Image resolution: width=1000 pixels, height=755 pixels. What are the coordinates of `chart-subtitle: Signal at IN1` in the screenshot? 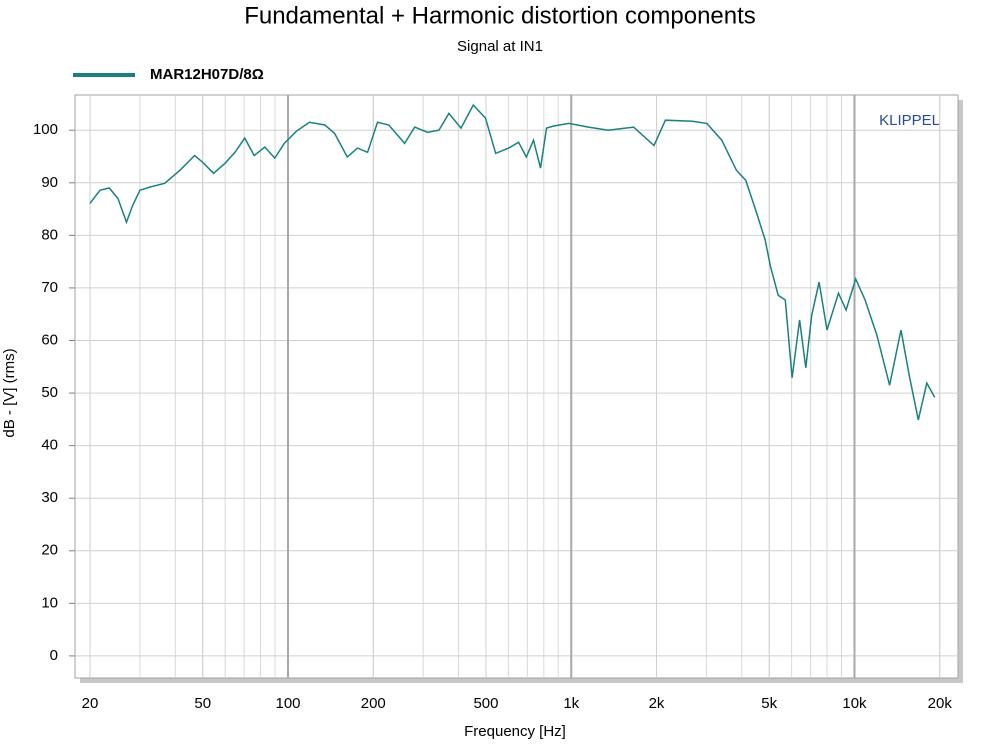 It's located at (500, 46).